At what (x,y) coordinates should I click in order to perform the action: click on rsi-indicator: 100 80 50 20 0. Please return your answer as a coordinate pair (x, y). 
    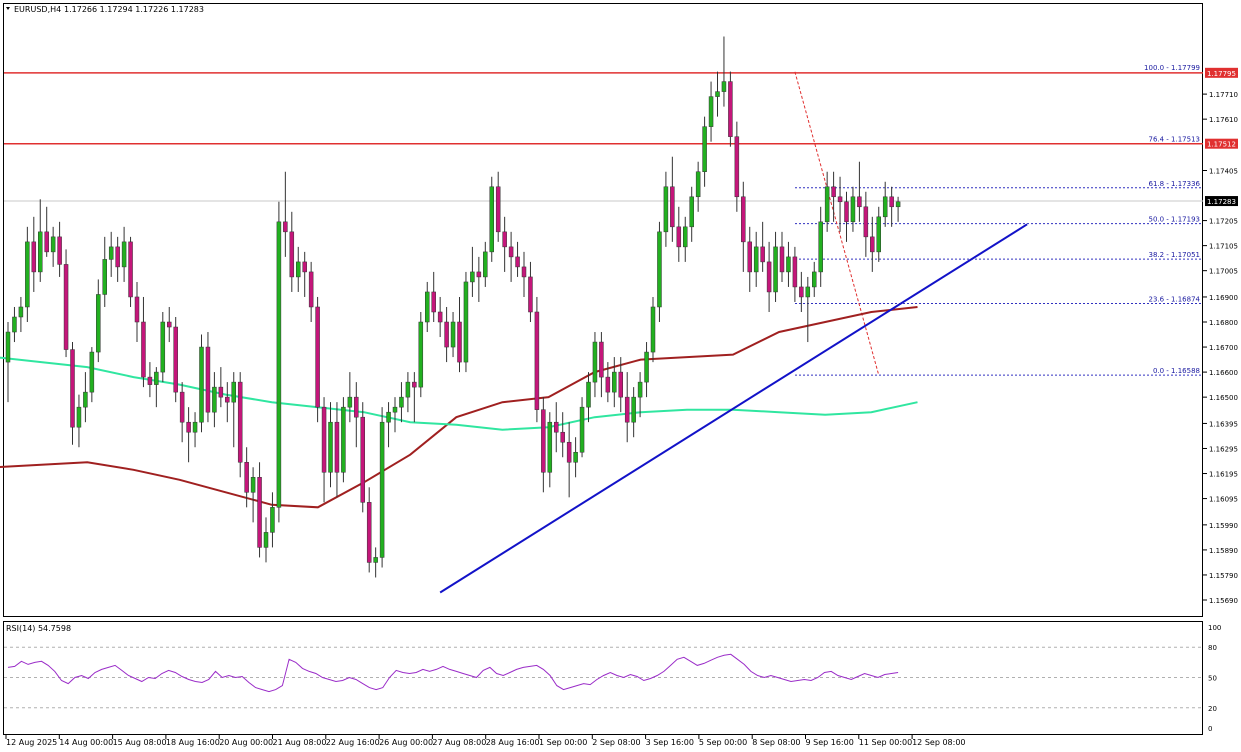
    Looking at the image, I should click on (612, 678).